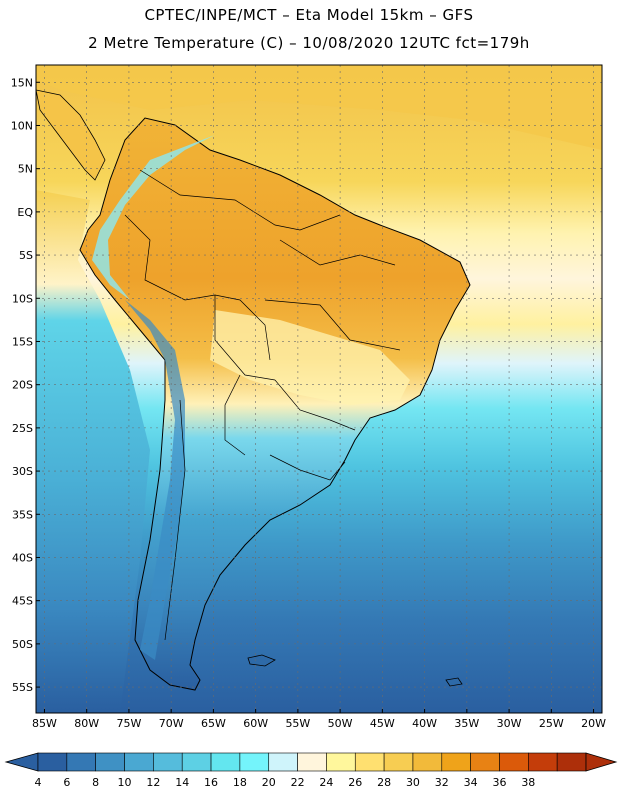  What do you see at coordinates (22, 82) in the screenshot?
I see `latitude-label: 15N` at bounding box center [22, 82].